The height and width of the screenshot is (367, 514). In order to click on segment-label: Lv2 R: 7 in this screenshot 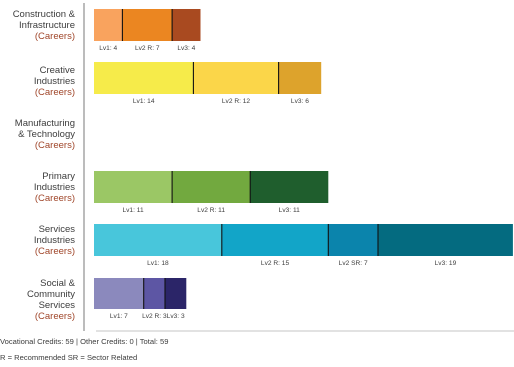, I will do `click(147, 48)`.